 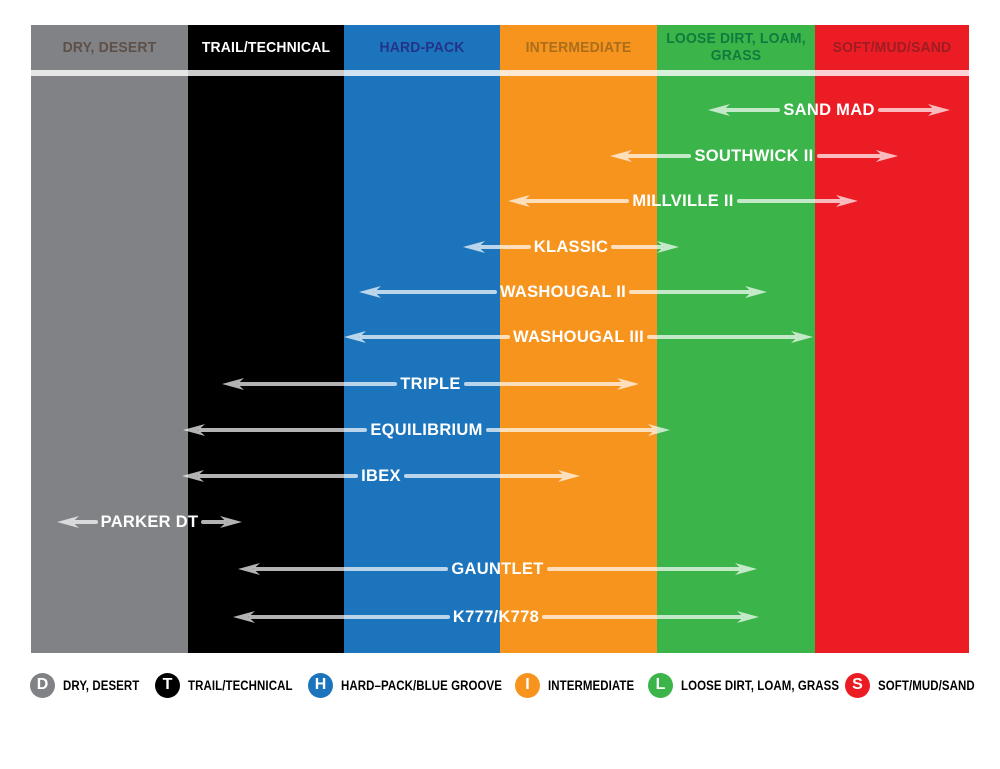 I want to click on legend-badge-icon: H, so click(x=320, y=685).